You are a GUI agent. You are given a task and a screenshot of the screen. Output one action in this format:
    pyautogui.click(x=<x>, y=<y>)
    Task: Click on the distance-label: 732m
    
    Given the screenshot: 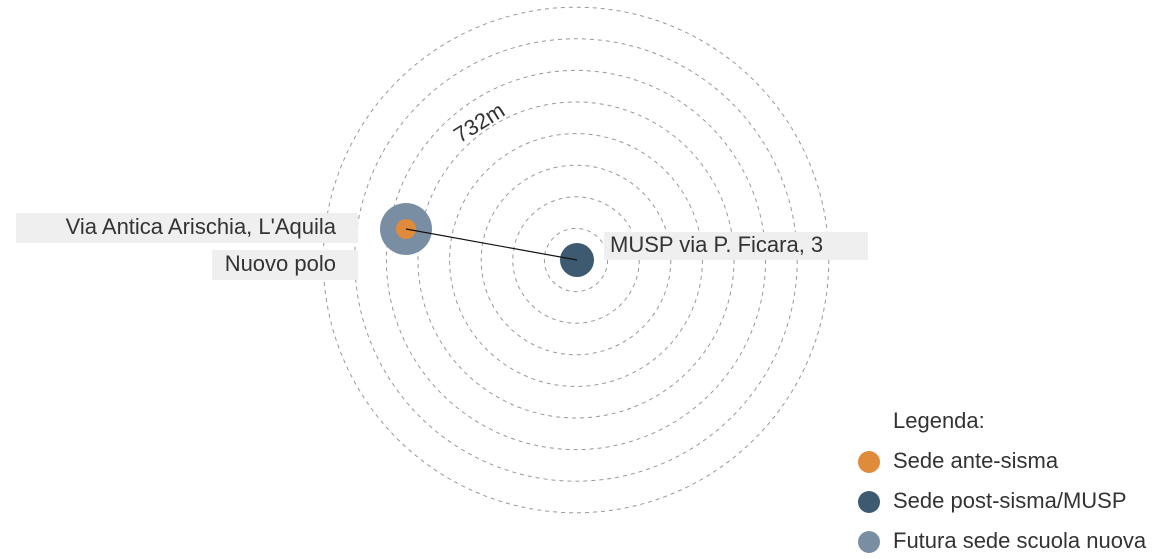 What is the action you would take?
    pyautogui.click(x=479, y=122)
    